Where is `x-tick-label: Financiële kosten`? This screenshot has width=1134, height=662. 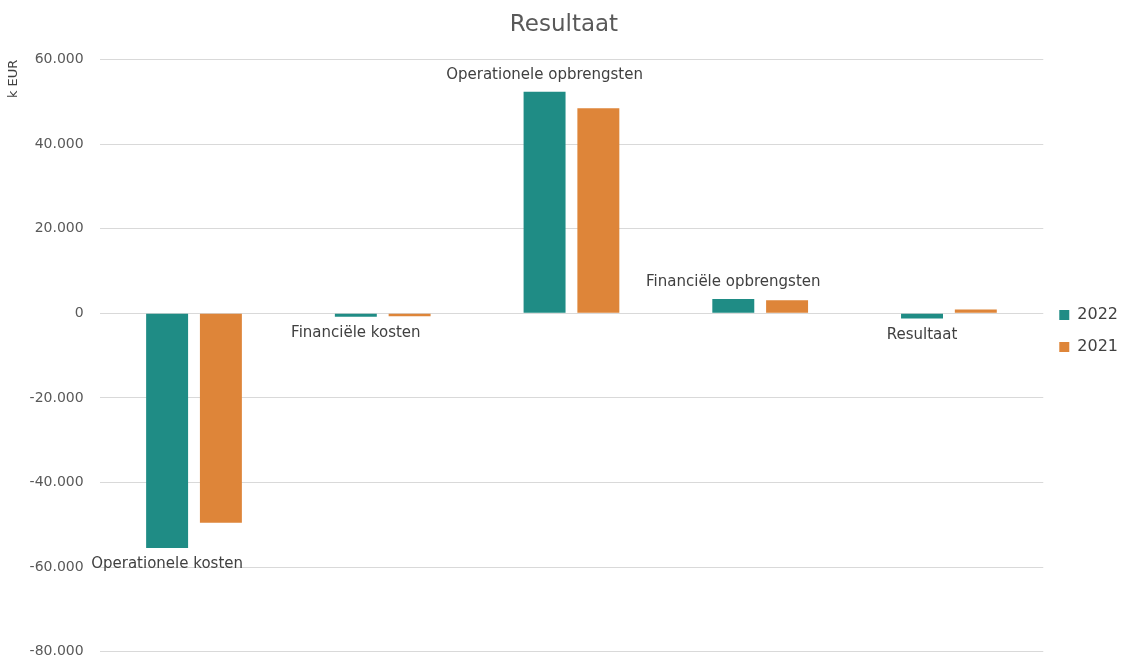 x-tick-label: Financiële kosten is located at coordinates (356, 332).